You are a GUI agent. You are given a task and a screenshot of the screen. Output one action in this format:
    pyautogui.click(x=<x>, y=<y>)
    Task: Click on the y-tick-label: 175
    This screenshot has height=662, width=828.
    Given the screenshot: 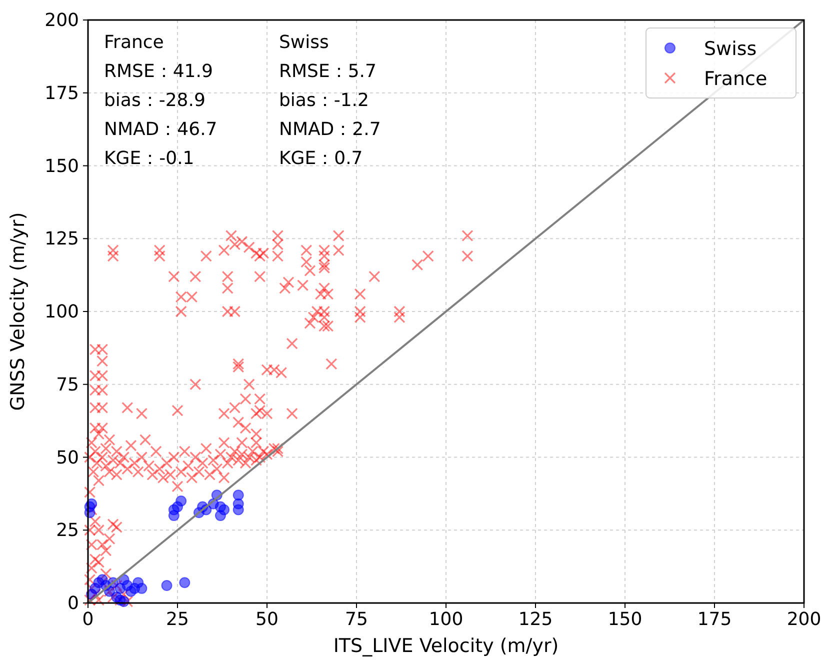 What is the action you would take?
    pyautogui.click(x=61, y=93)
    